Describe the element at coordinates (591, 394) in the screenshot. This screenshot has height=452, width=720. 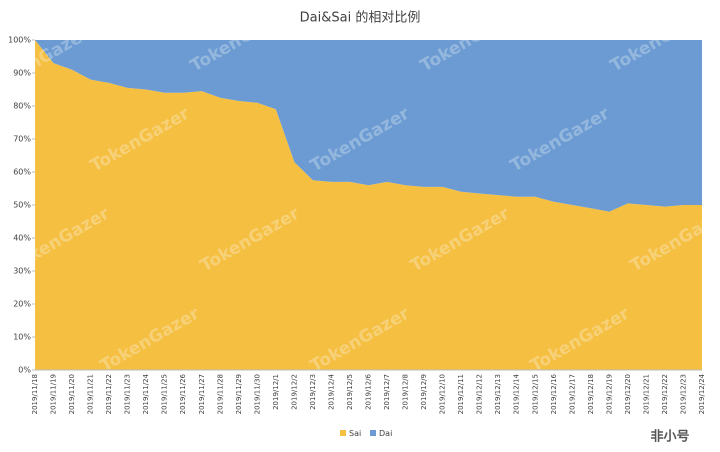
I see `x-tick-label: 2019/12/18` at that location.